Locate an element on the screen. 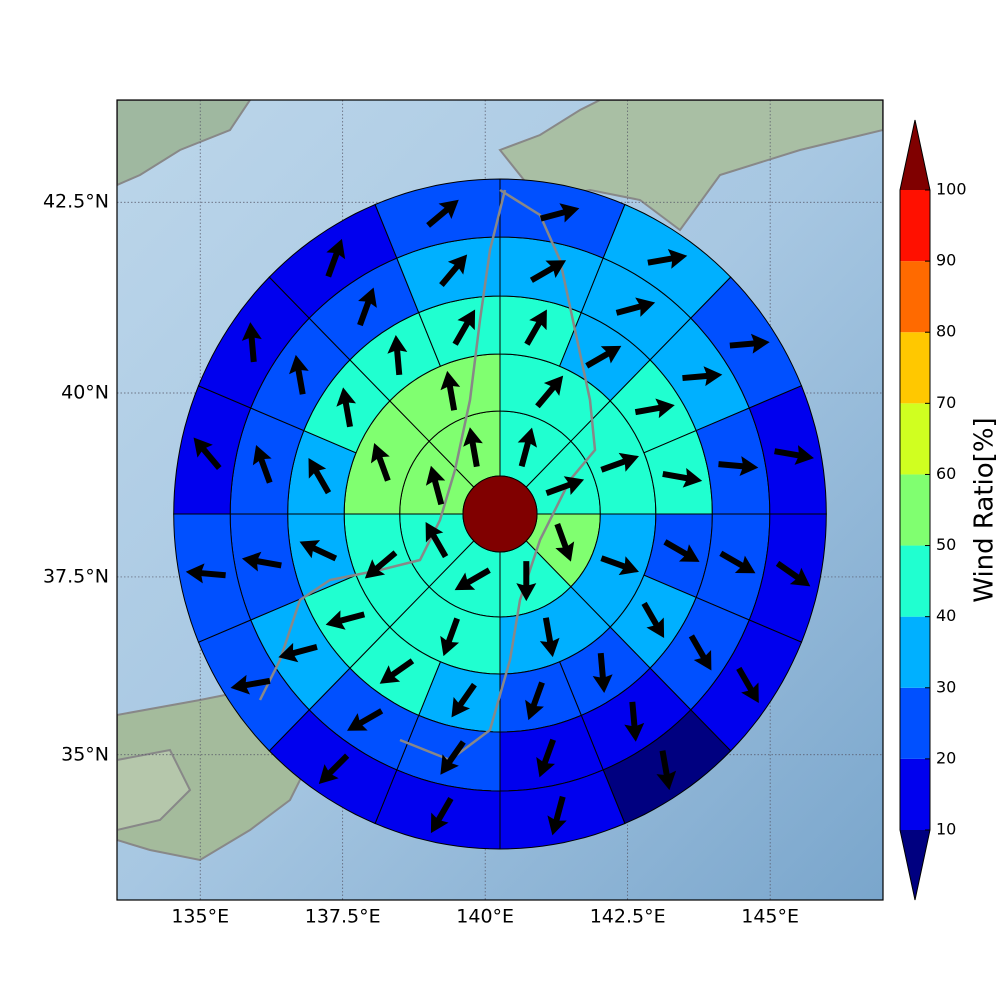 The image size is (1000, 1004). x-tick-label: 145°E is located at coordinates (770, 917).